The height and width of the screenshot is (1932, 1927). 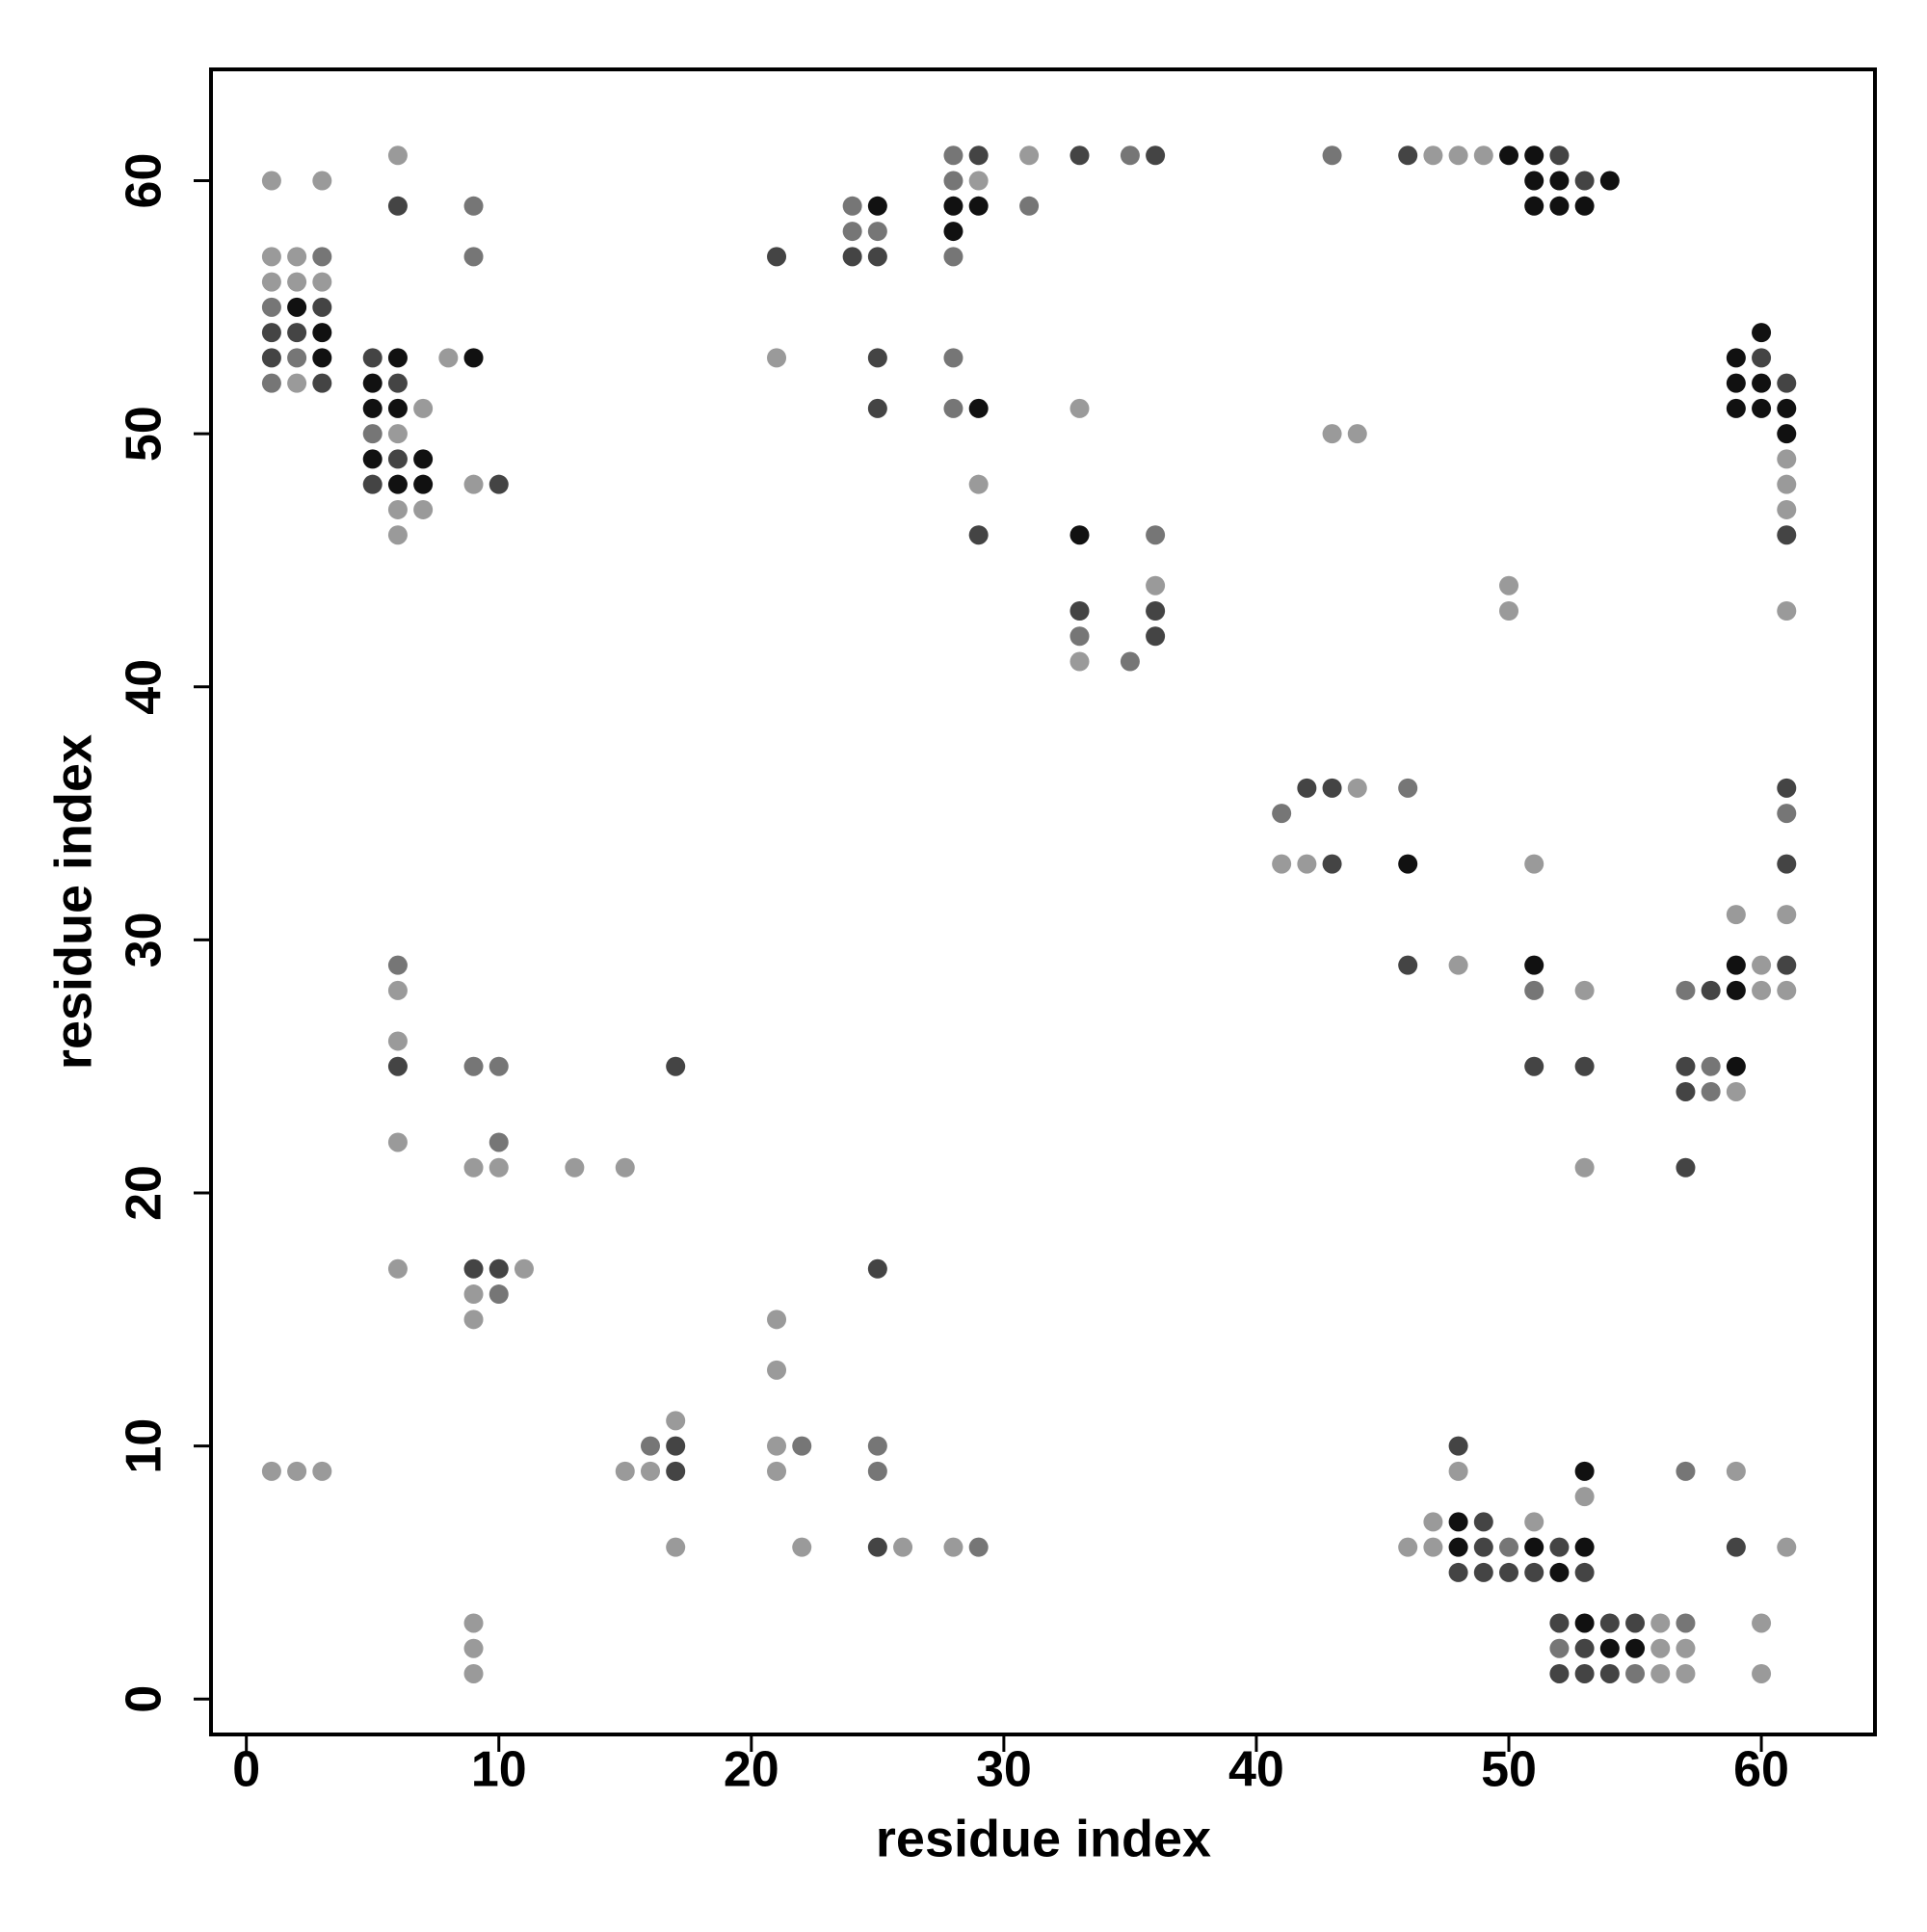 What do you see at coordinates (751, 1770) in the screenshot?
I see `x-tick-label: 20` at bounding box center [751, 1770].